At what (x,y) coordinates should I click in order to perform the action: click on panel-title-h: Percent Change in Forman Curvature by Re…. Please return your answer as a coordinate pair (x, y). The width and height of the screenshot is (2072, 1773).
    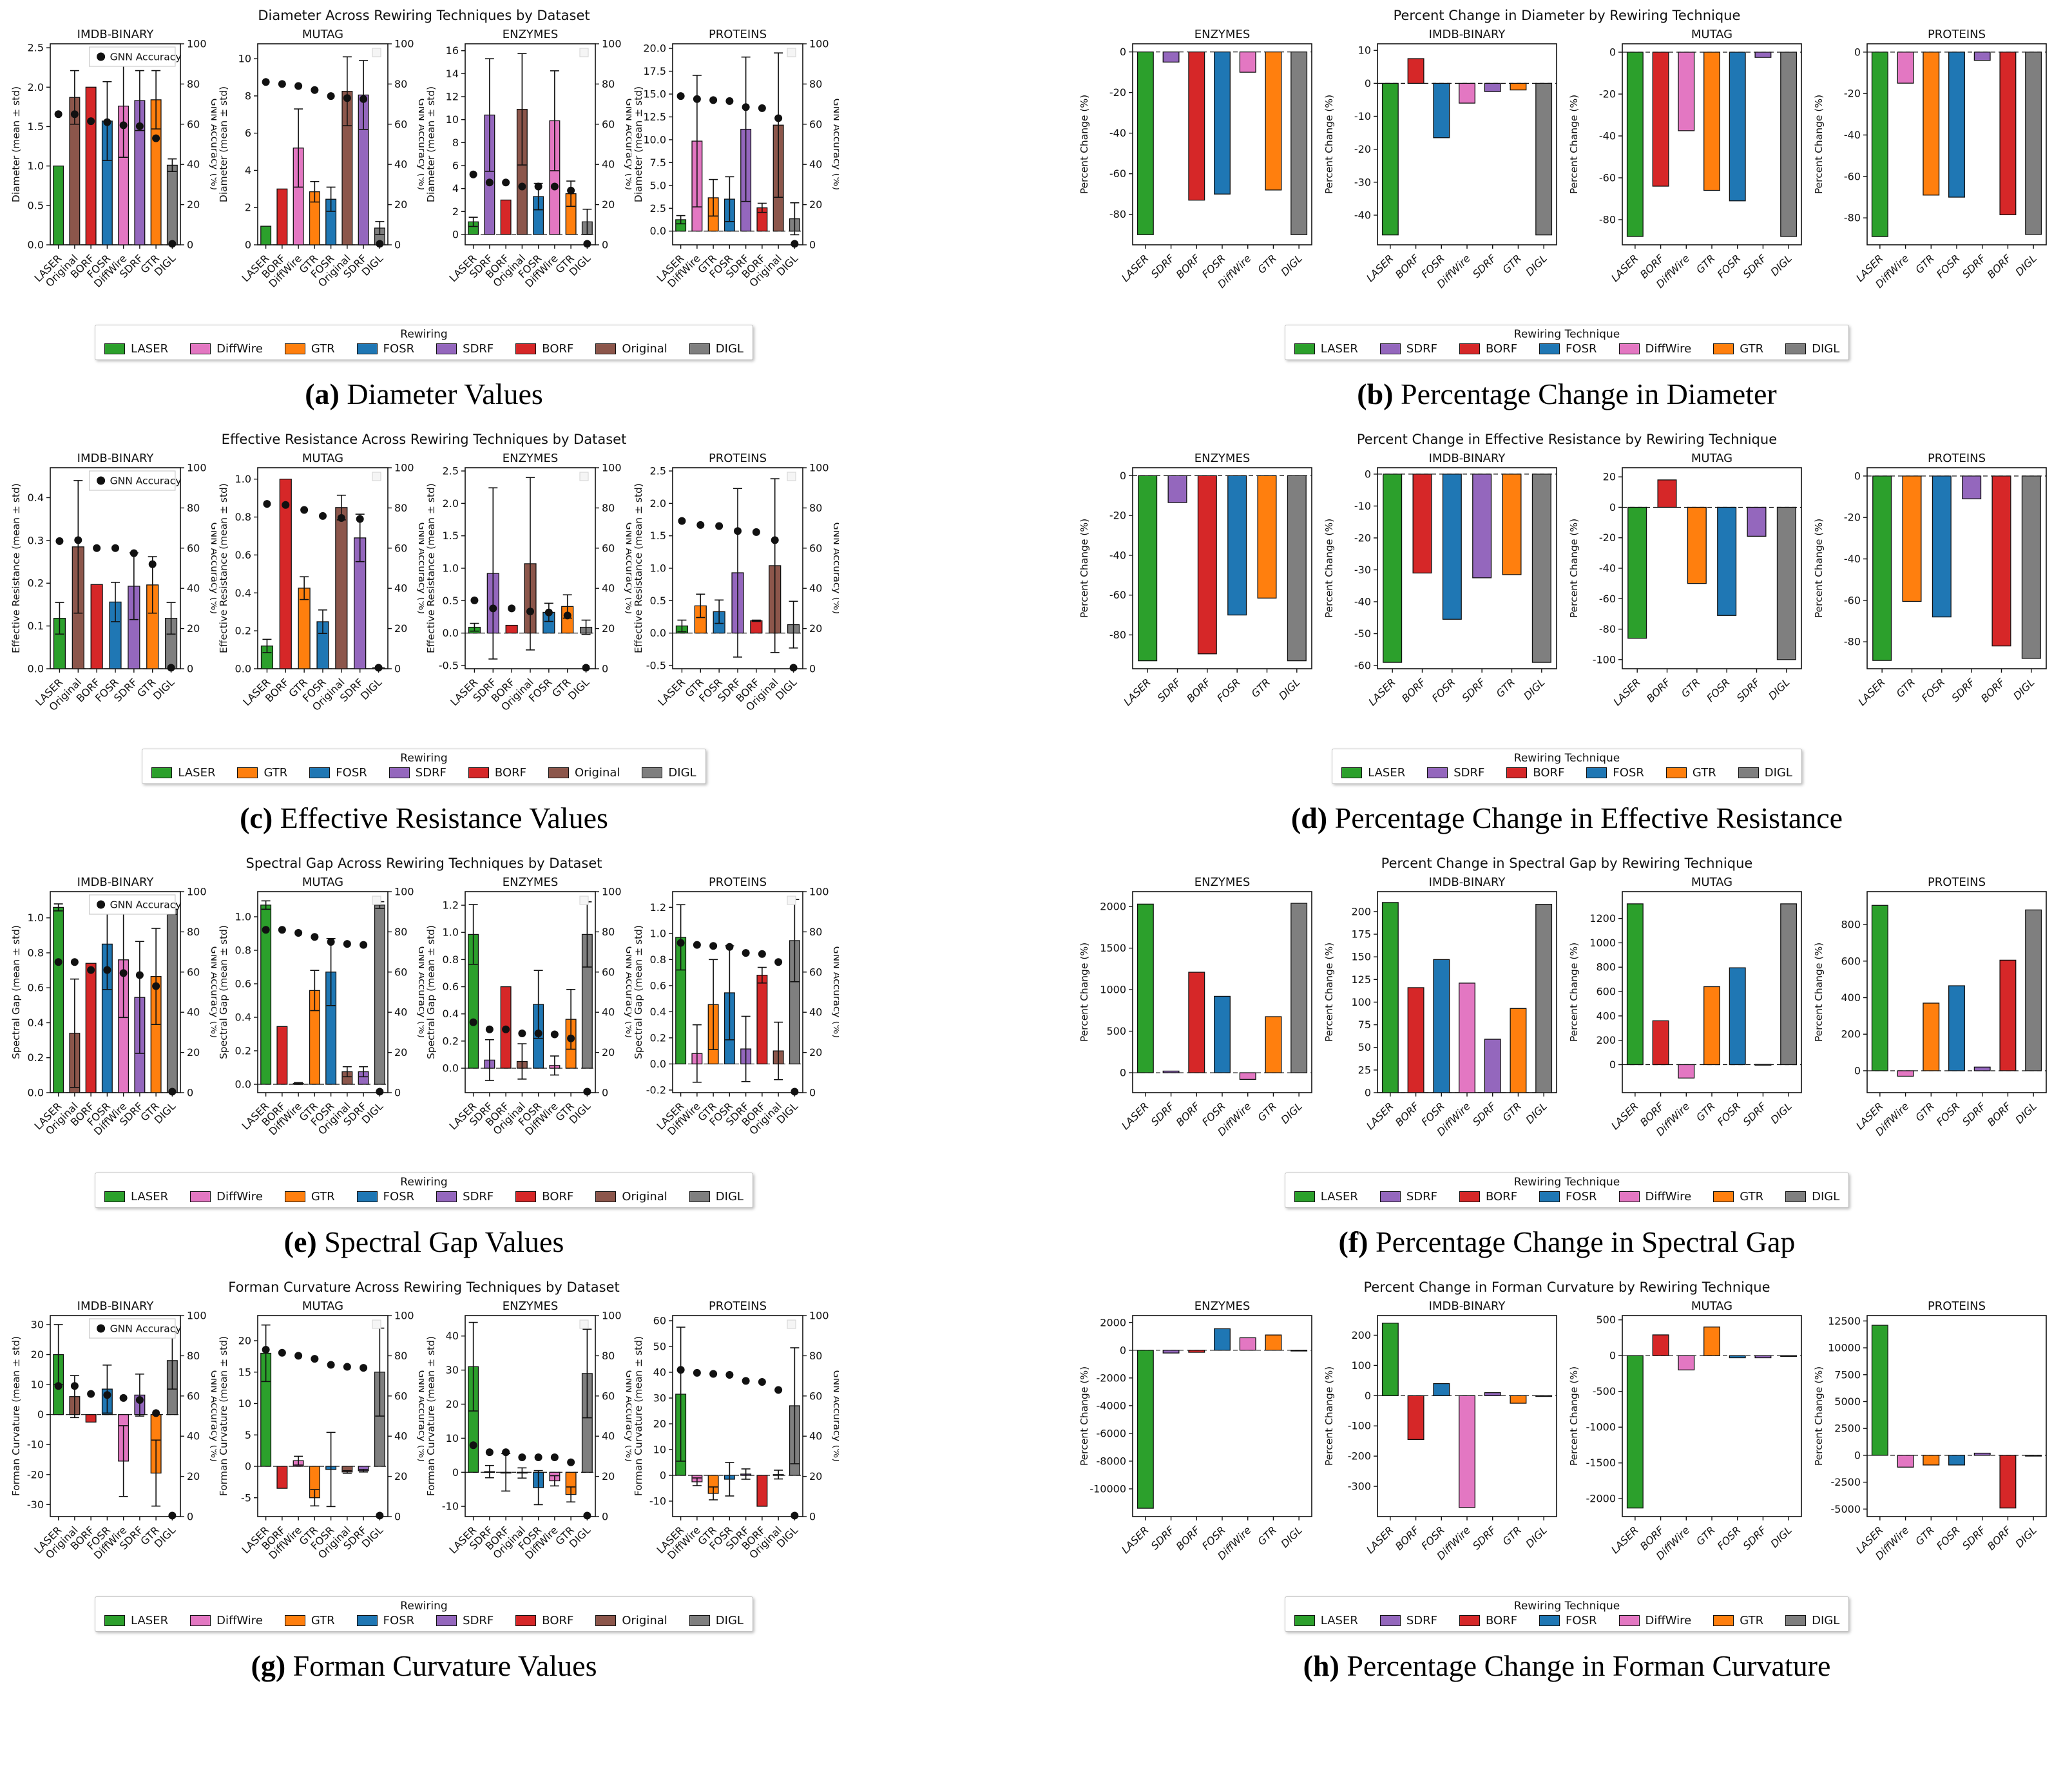
    Looking at the image, I should click on (1566, 1287).